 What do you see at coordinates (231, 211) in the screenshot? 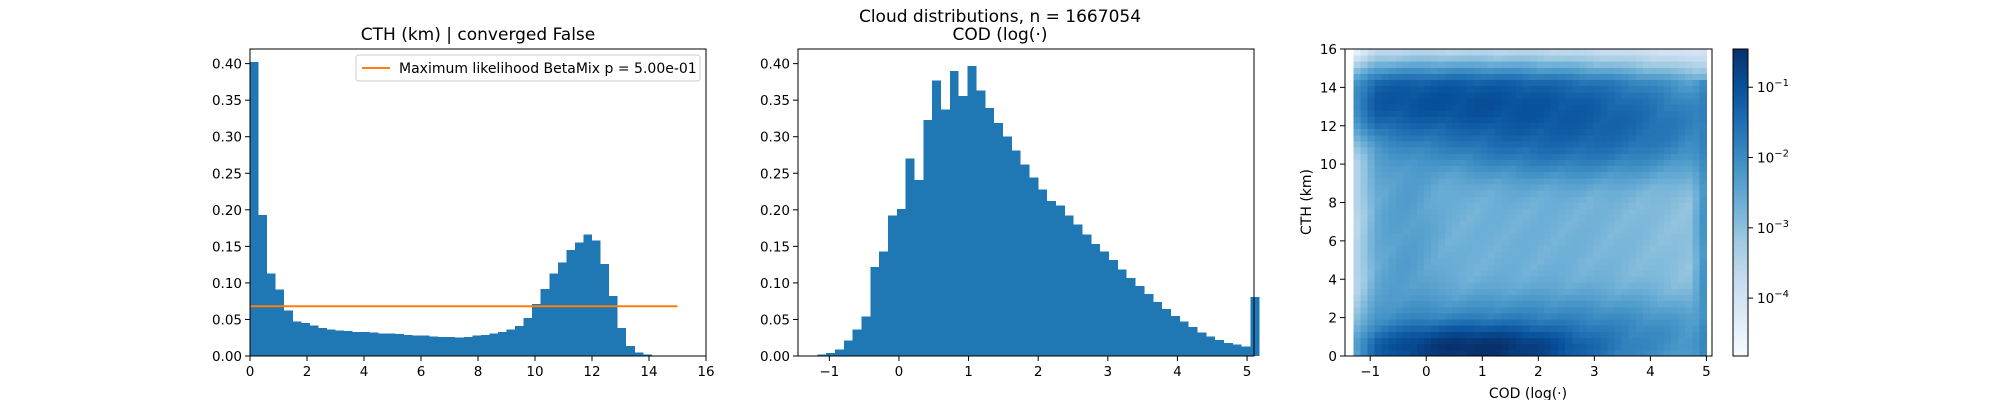
I see `cth-y-axis: 0.000.050.100.150.200.250.300.350.40` at bounding box center [231, 211].